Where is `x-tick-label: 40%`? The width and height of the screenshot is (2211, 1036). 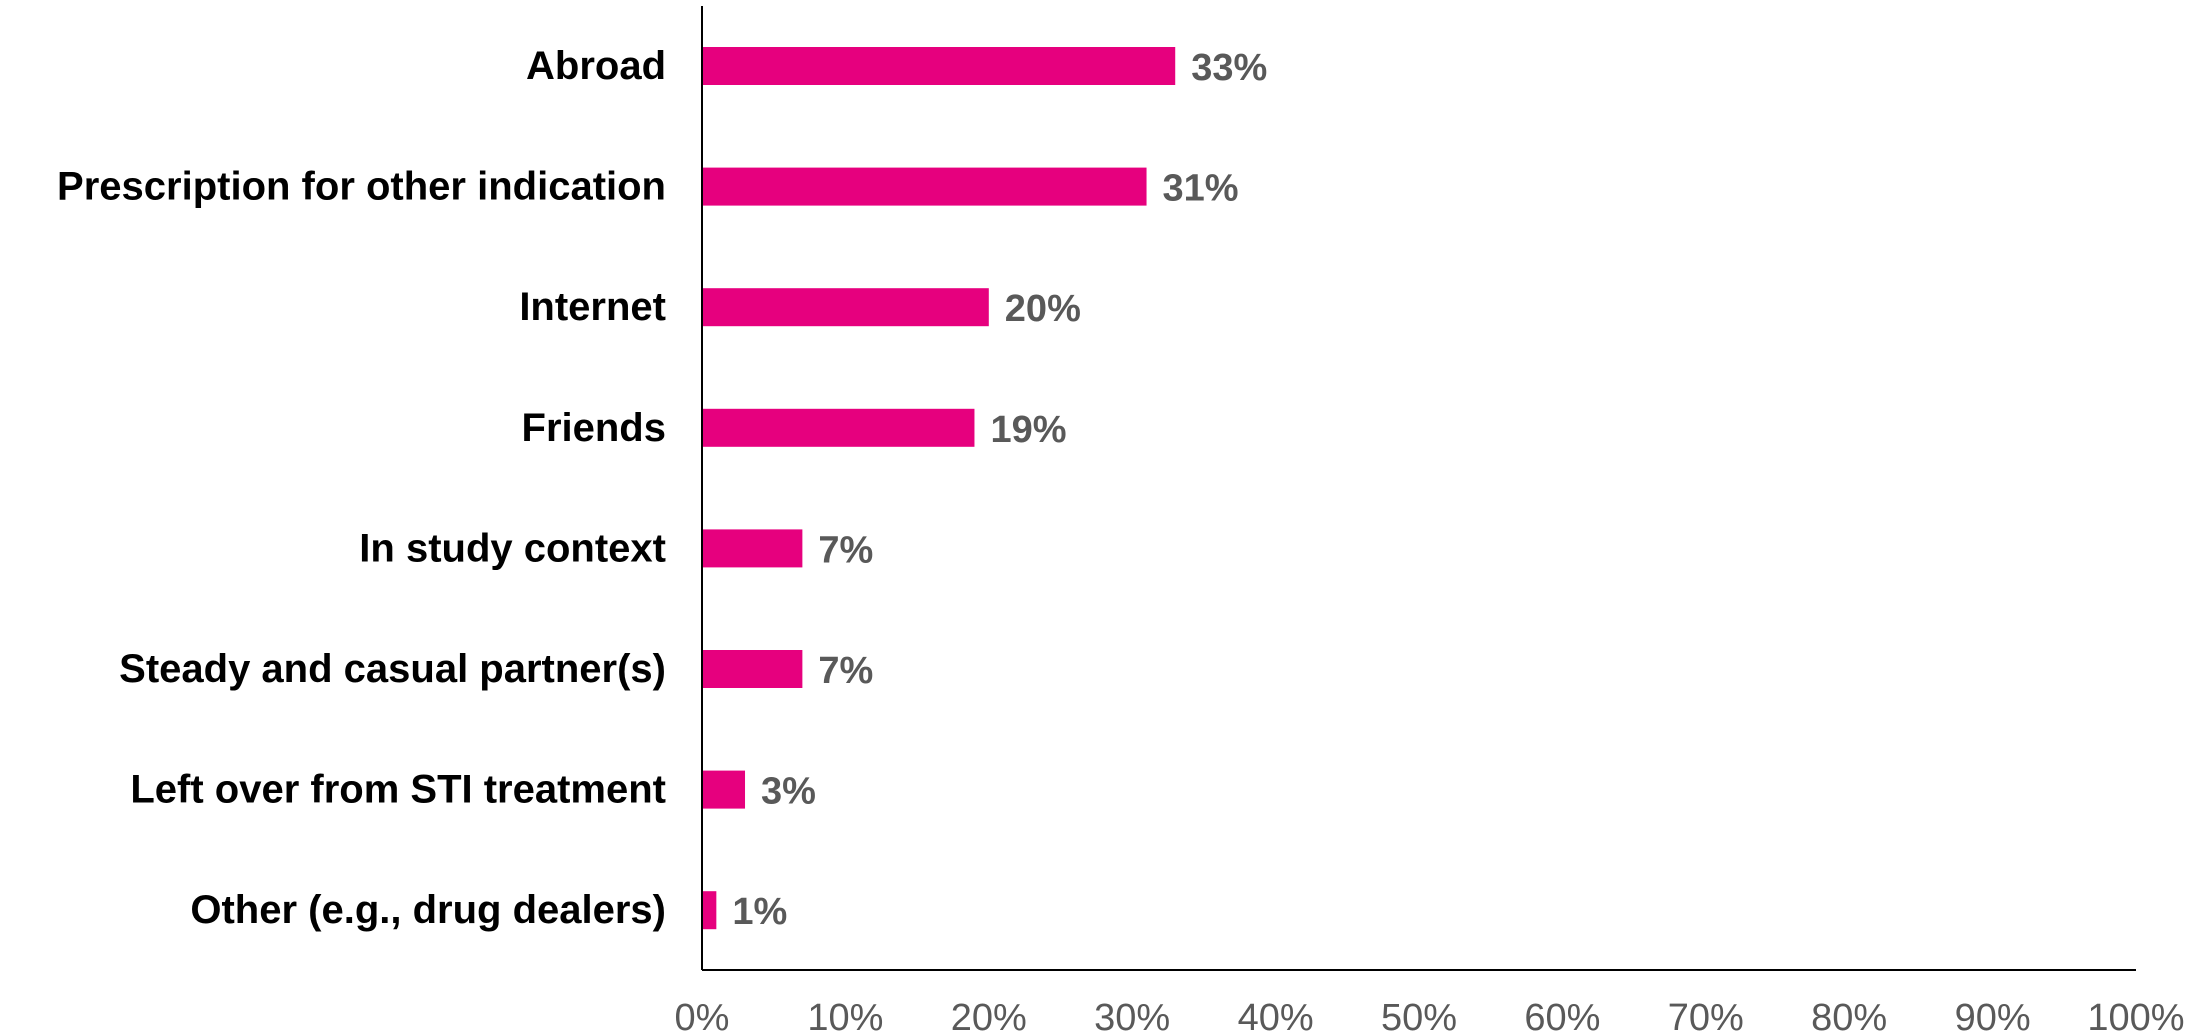
x-tick-label: 40% is located at coordinates (1276, 1016).